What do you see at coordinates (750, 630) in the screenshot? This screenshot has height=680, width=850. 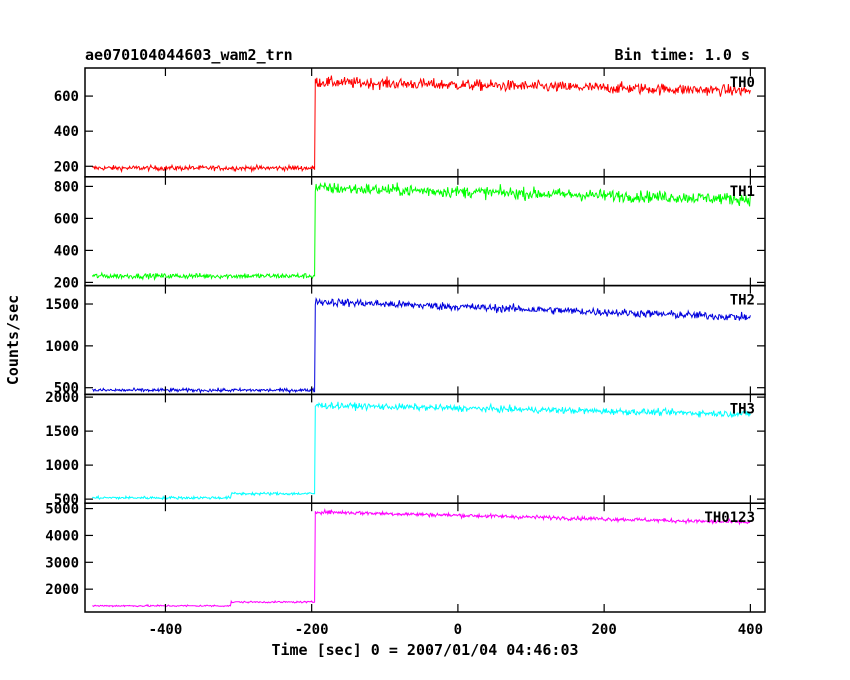 I see `x-tick-label: 400` at bounding box center [750, 630].